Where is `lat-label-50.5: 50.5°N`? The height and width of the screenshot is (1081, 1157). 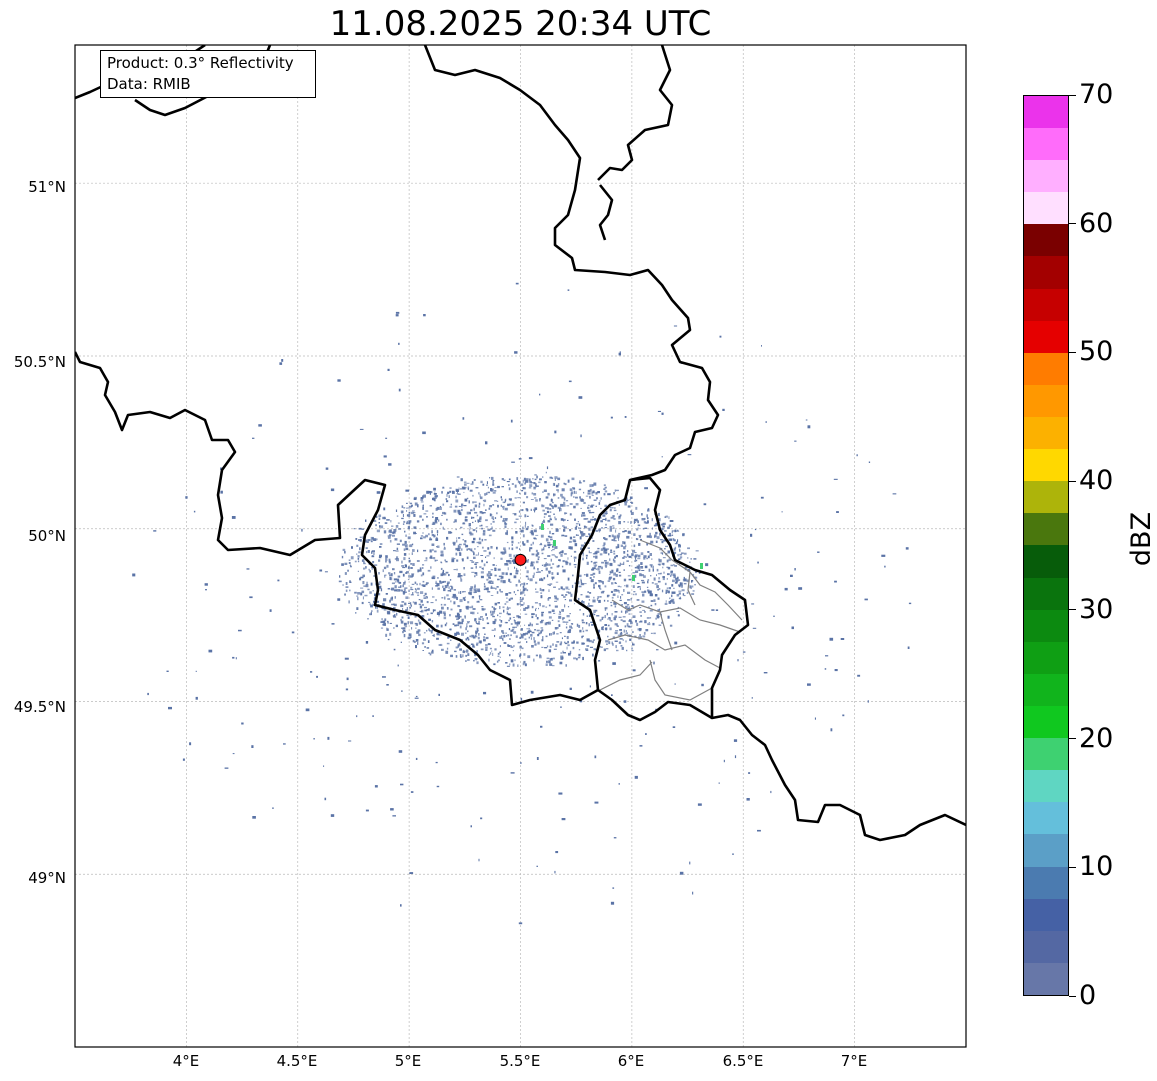
lat-label-50.5: 50.5°N is located at coordinates (39, 362).